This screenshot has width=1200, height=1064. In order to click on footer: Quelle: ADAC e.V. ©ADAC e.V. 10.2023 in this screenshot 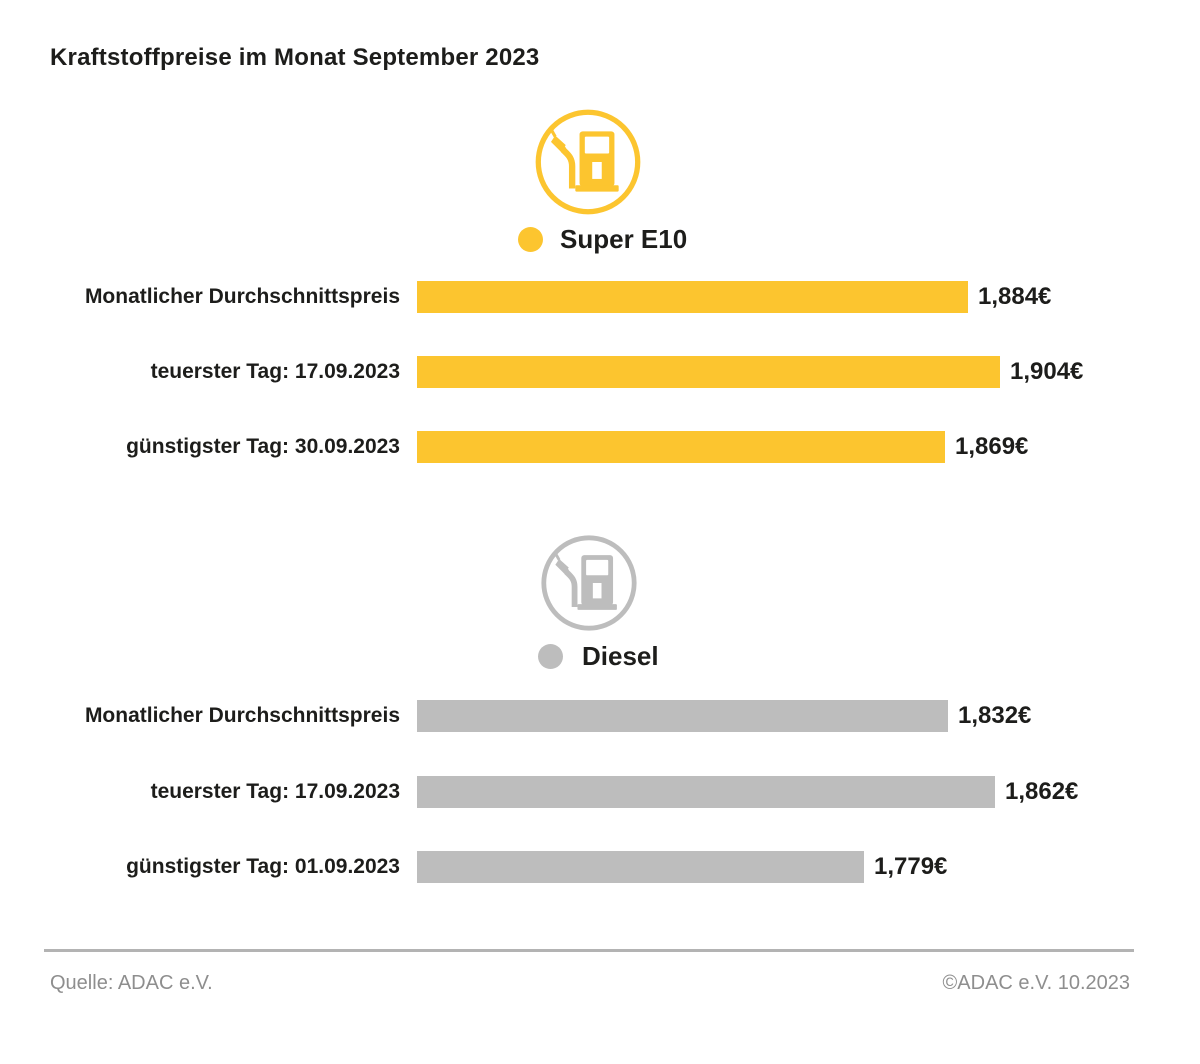, I will do `click(590, 983)`.